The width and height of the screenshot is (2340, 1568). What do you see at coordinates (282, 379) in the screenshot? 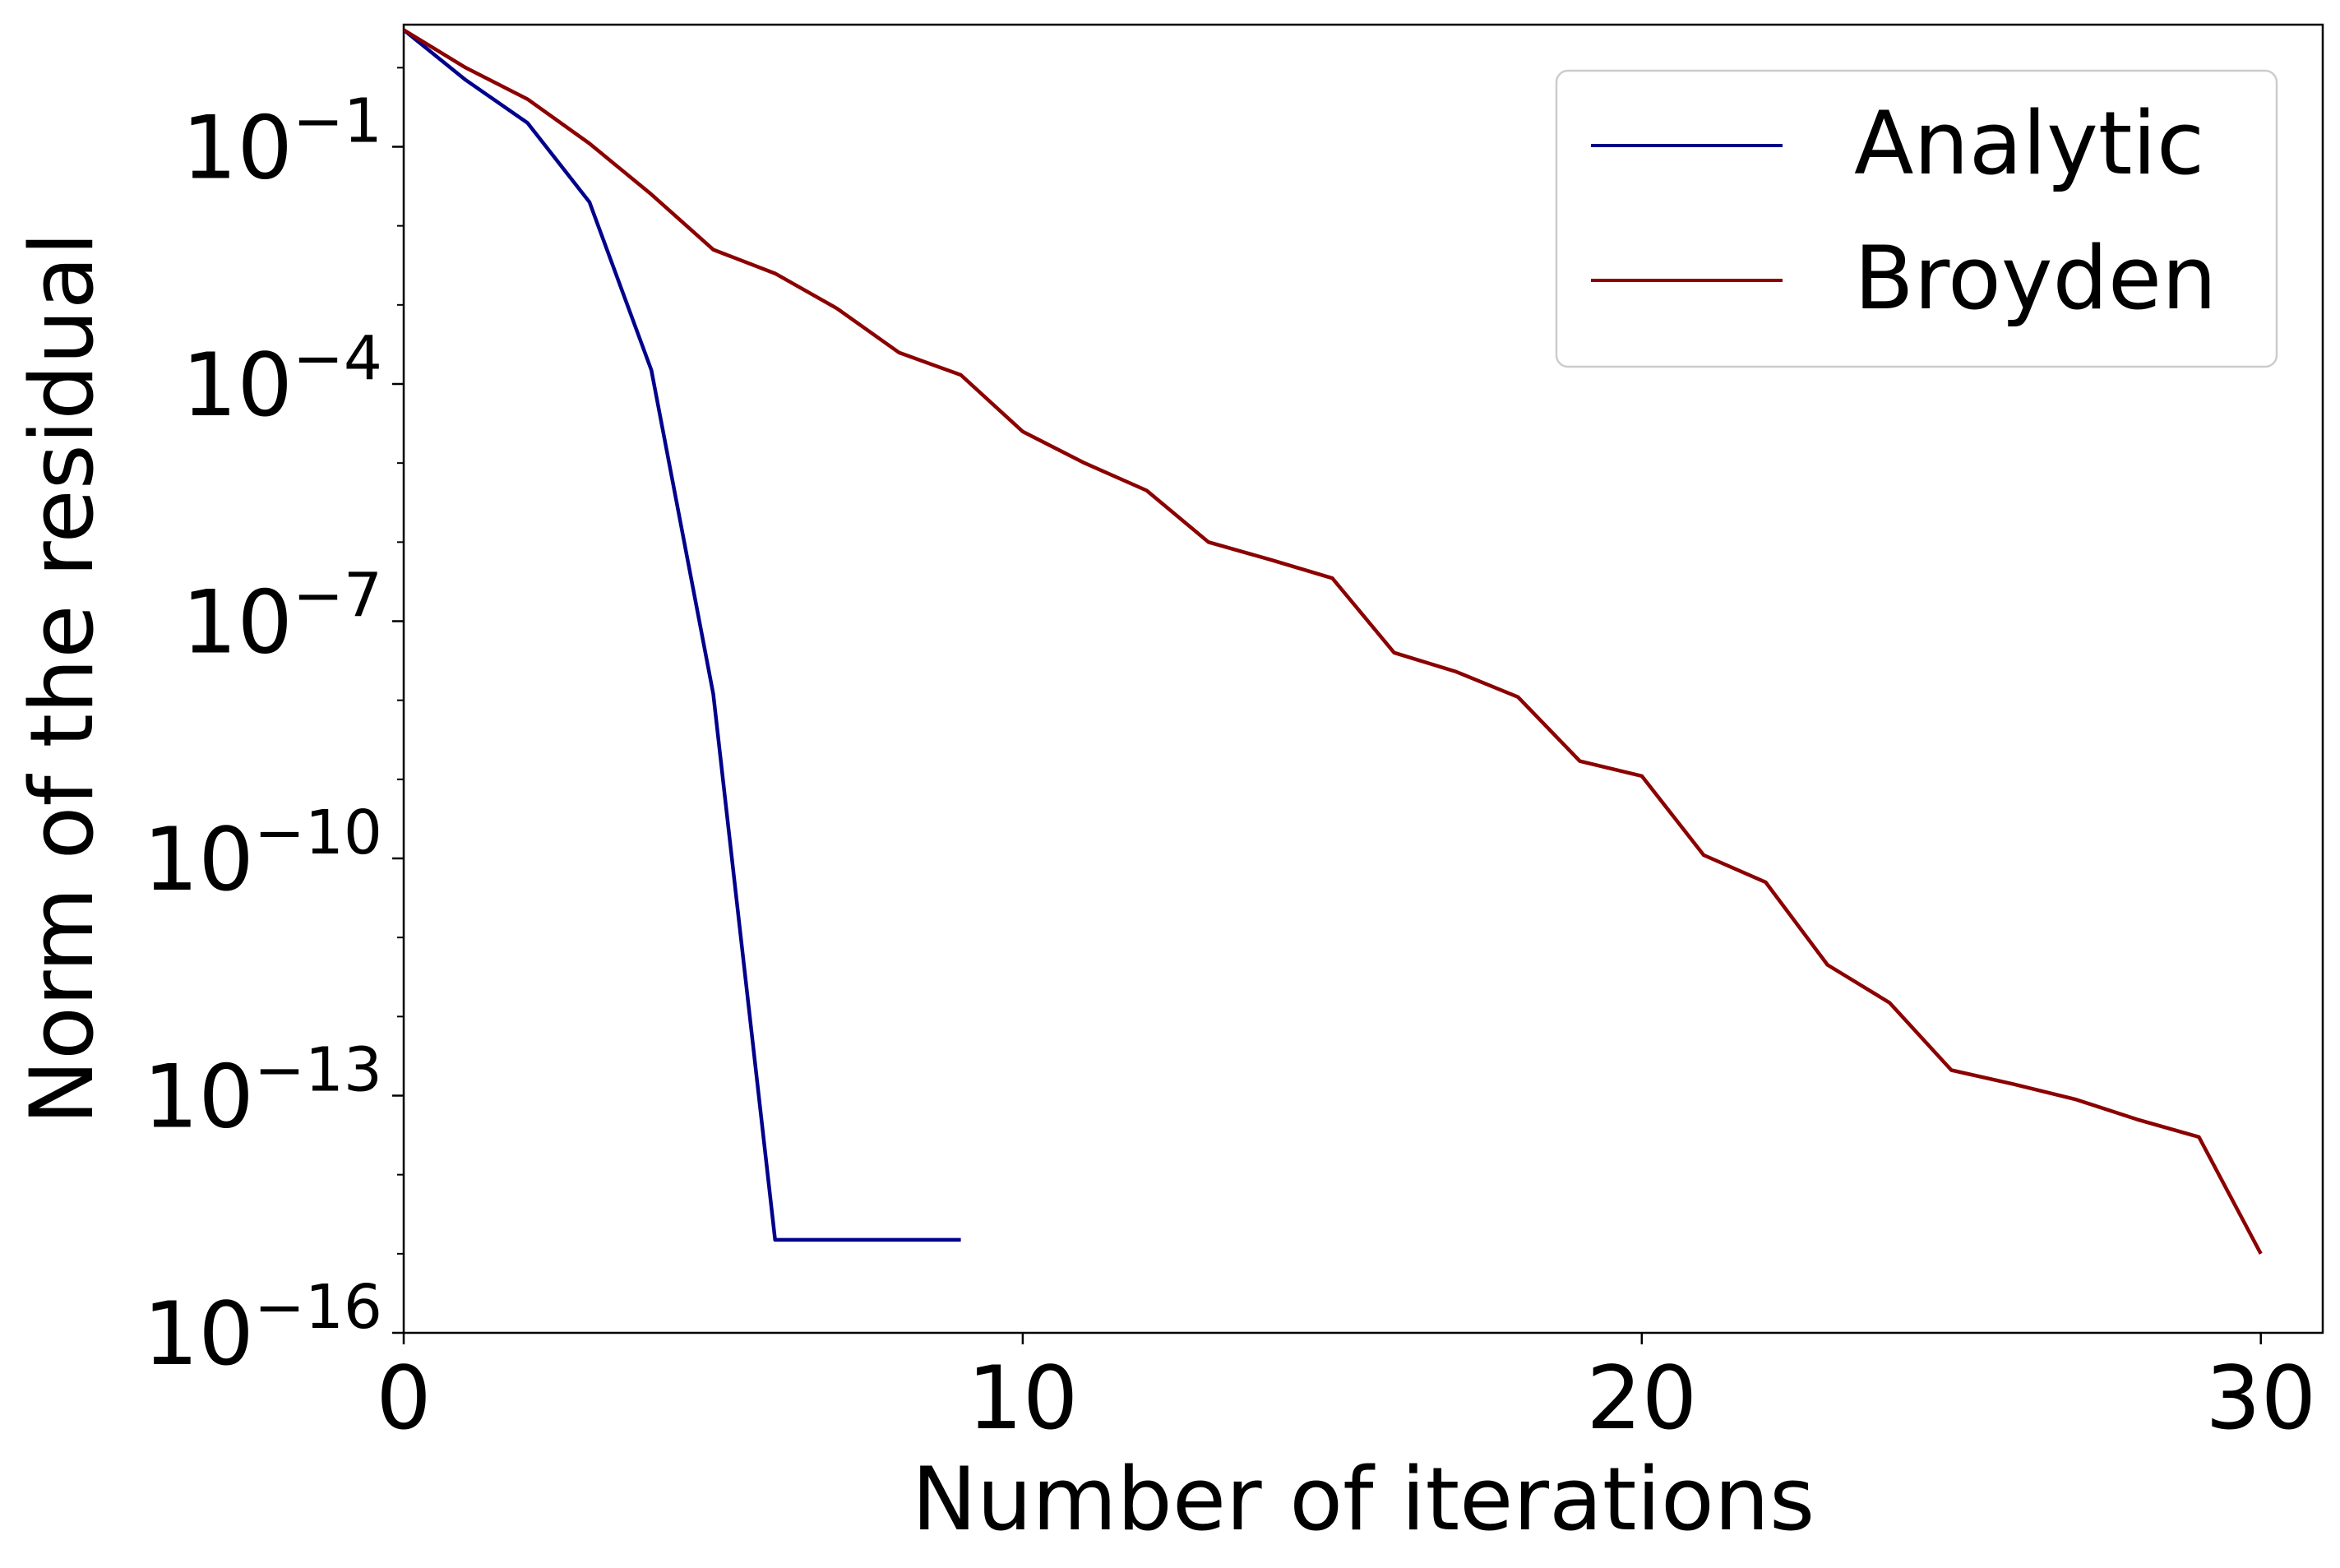
I see `y-tick-label: 10⁻⁴` at bounding box center [282, 379].